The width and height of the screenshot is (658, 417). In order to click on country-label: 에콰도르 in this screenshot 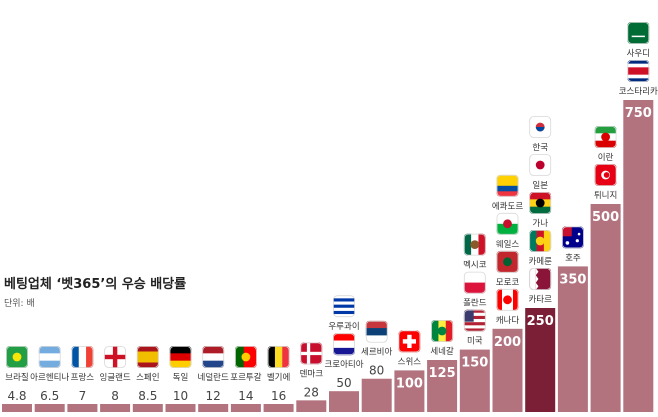, I will do `click(507, 207)`.